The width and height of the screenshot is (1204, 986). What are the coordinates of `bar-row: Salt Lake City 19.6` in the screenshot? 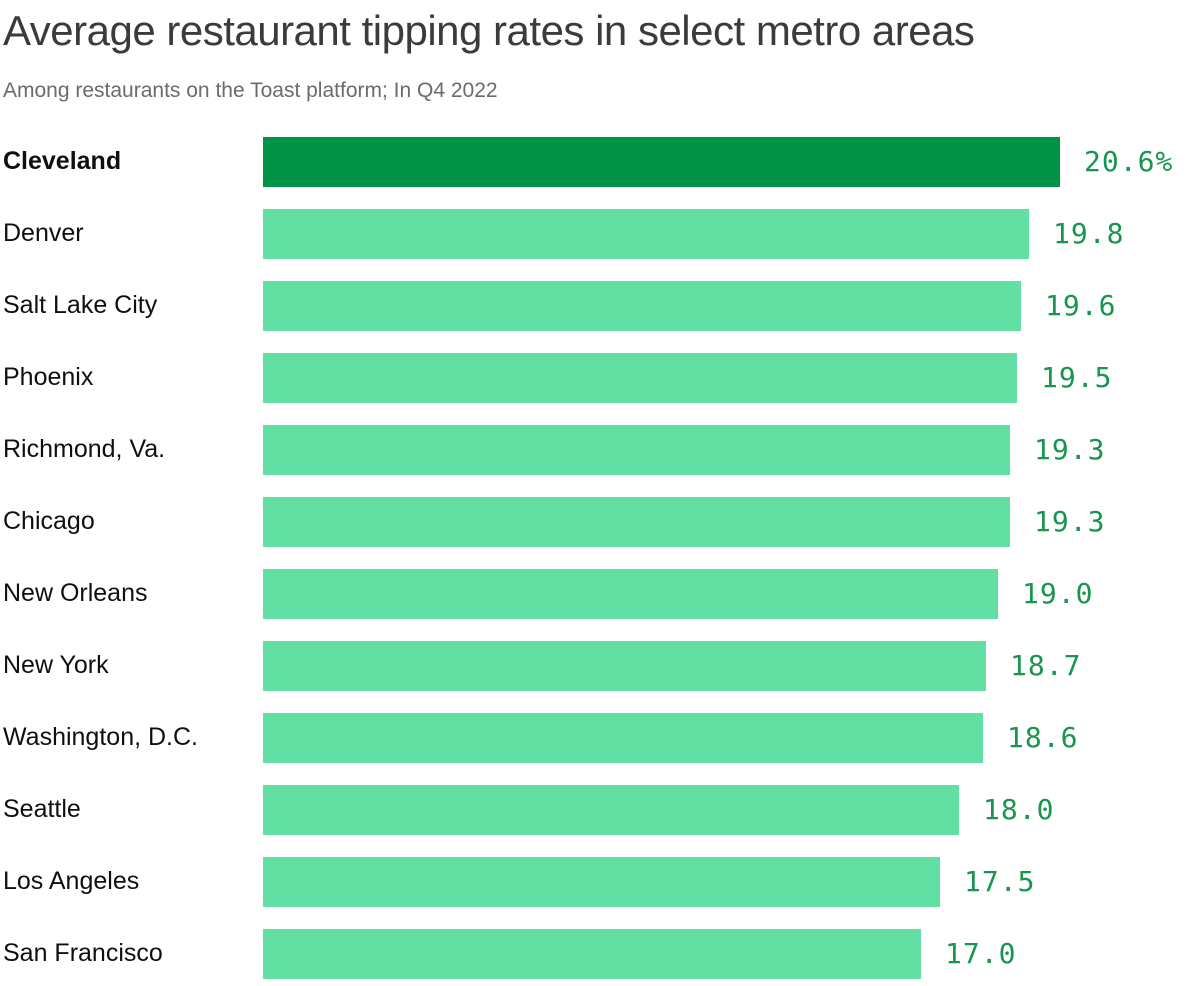 It's located at (603, 305).